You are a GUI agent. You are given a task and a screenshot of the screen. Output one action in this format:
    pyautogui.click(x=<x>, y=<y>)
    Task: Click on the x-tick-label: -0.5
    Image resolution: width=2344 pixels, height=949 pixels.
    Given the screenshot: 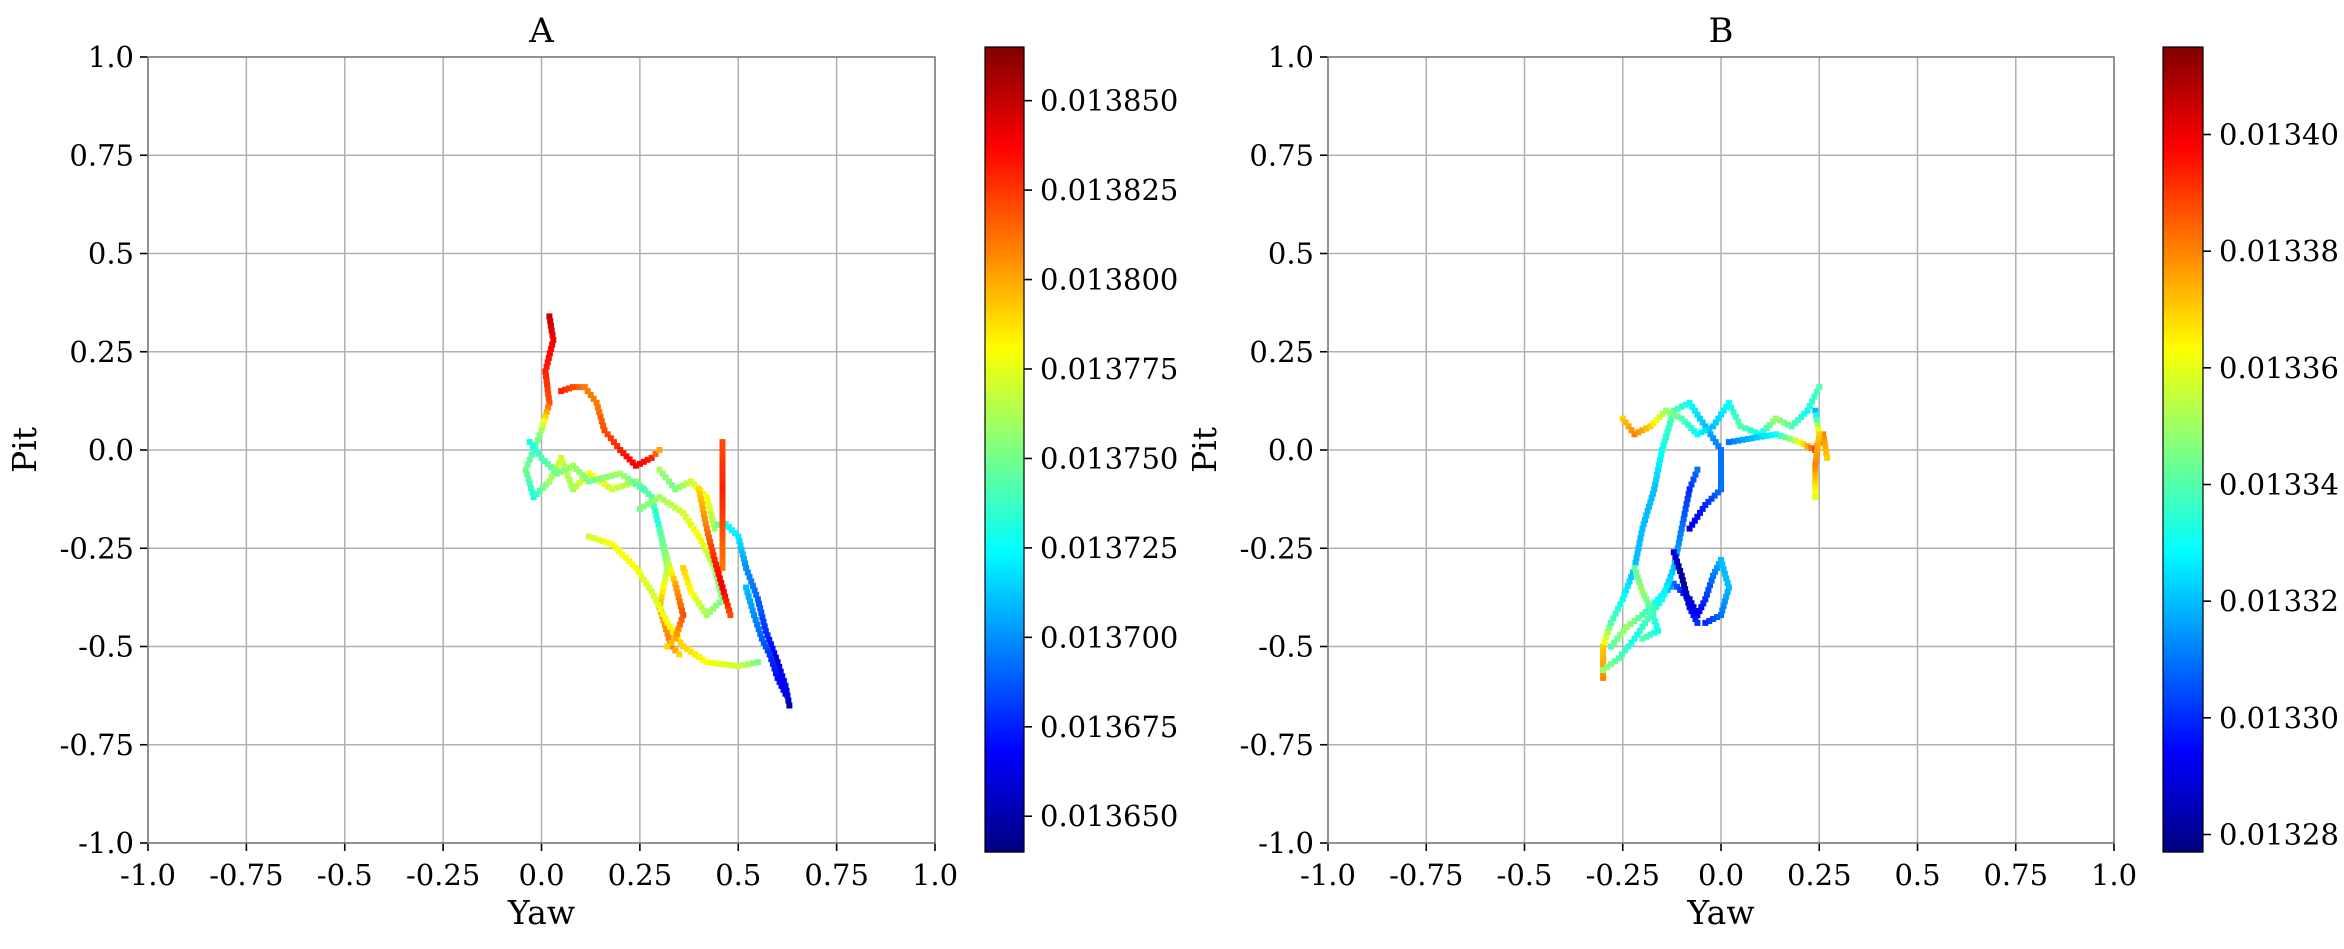 What is the action you would take?
    pyautogui.click(x=1525, y=875)
    